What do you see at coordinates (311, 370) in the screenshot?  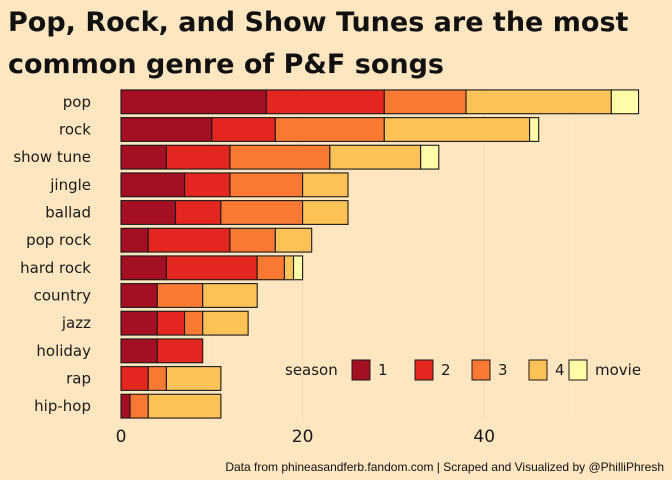 I see `legend-title: season` at bounding box center [311, 370].